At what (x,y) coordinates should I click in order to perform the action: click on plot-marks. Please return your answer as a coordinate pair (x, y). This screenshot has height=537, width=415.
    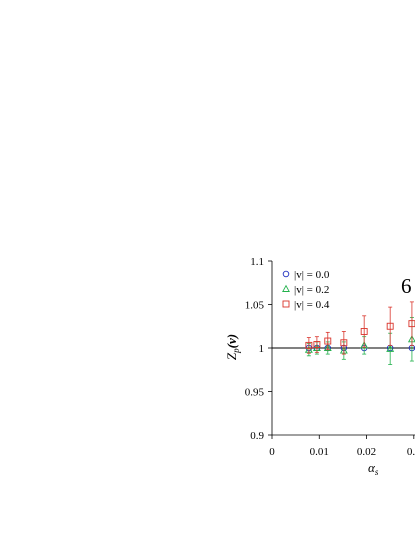
    Looking at the image, I should click on (359, 333).